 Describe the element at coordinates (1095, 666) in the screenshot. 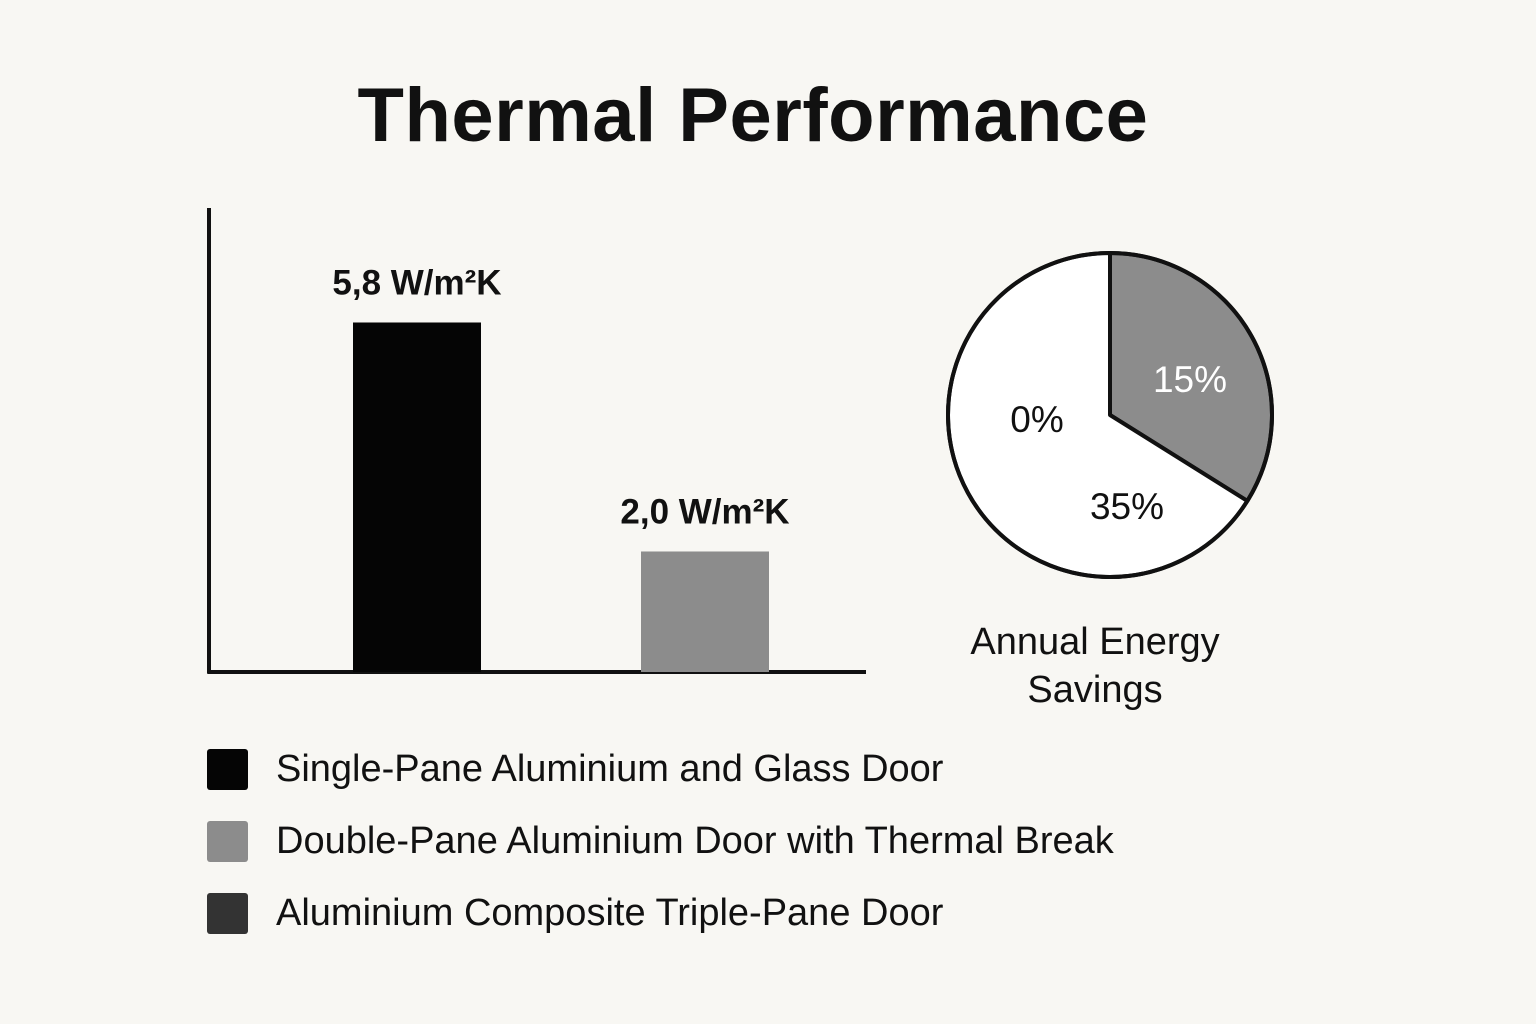

I see `pie-chart-caption: Annual Energy Savings` at that location.